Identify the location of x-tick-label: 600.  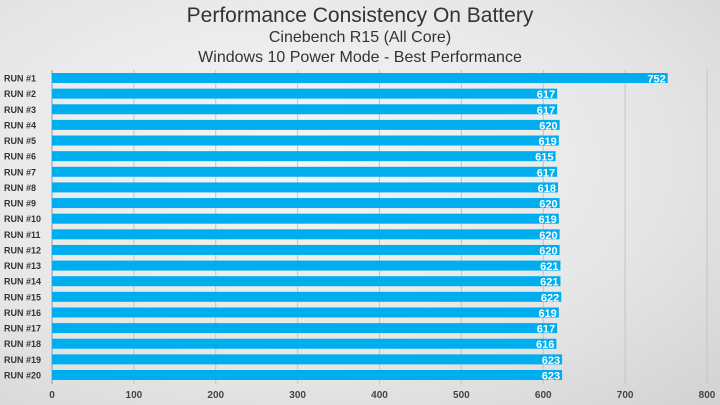
(543, 395).